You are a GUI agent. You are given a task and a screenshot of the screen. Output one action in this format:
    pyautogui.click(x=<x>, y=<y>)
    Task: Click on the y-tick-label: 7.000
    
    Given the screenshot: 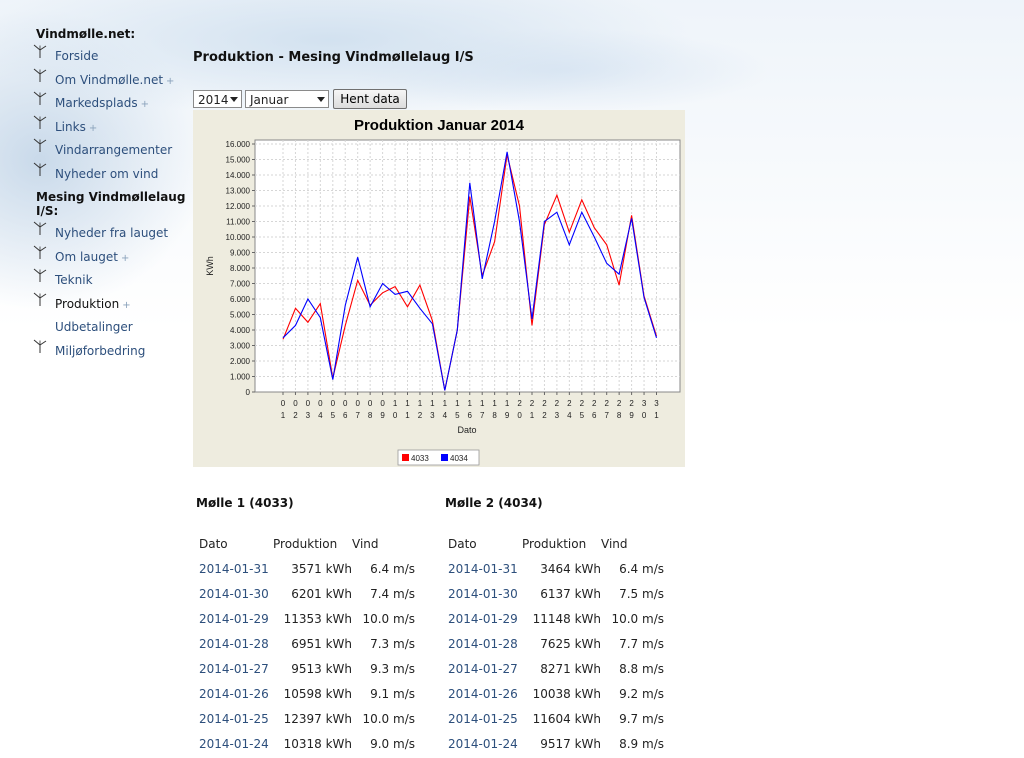 What is the action you would take?
    pyautogui.click(x=240, y=284)
    